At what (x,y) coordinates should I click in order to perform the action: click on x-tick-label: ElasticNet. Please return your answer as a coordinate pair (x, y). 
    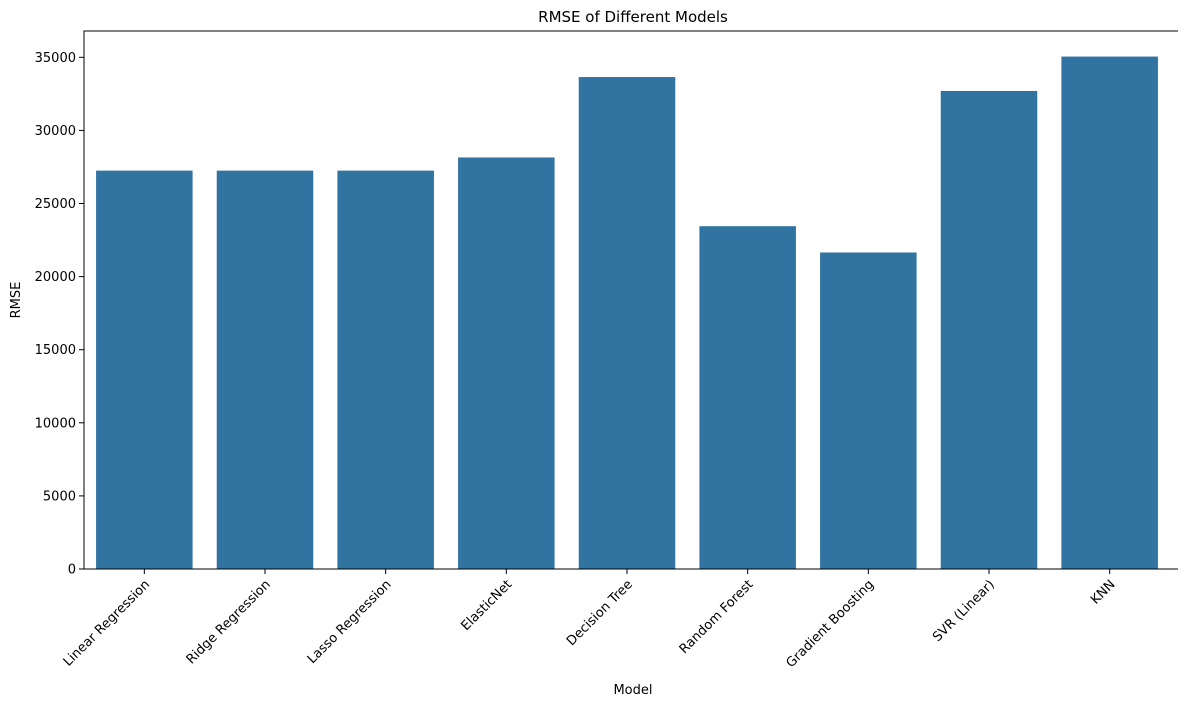
    Looking at the image, I should click on (486, 605).